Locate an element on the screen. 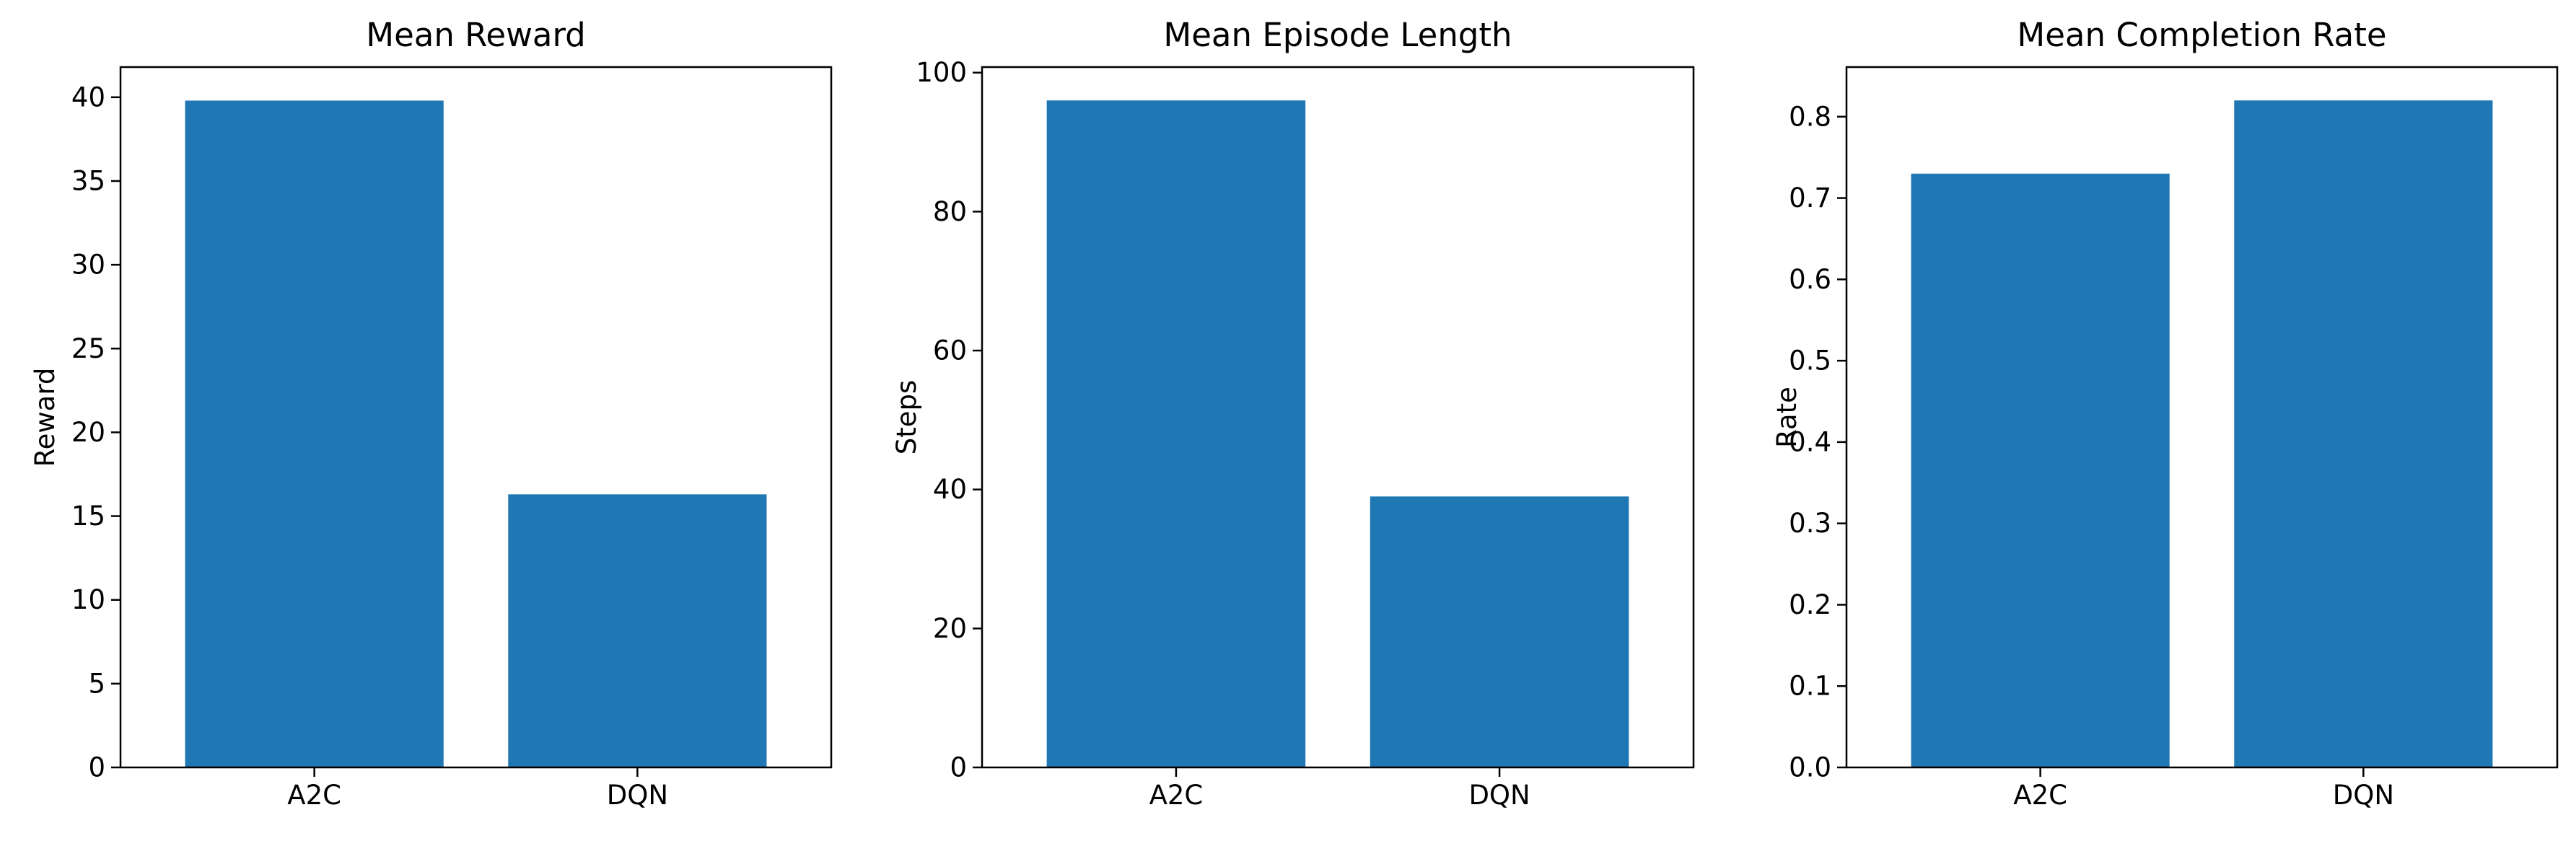  y-tick-label: 5 is located at coordinates (97, 683).